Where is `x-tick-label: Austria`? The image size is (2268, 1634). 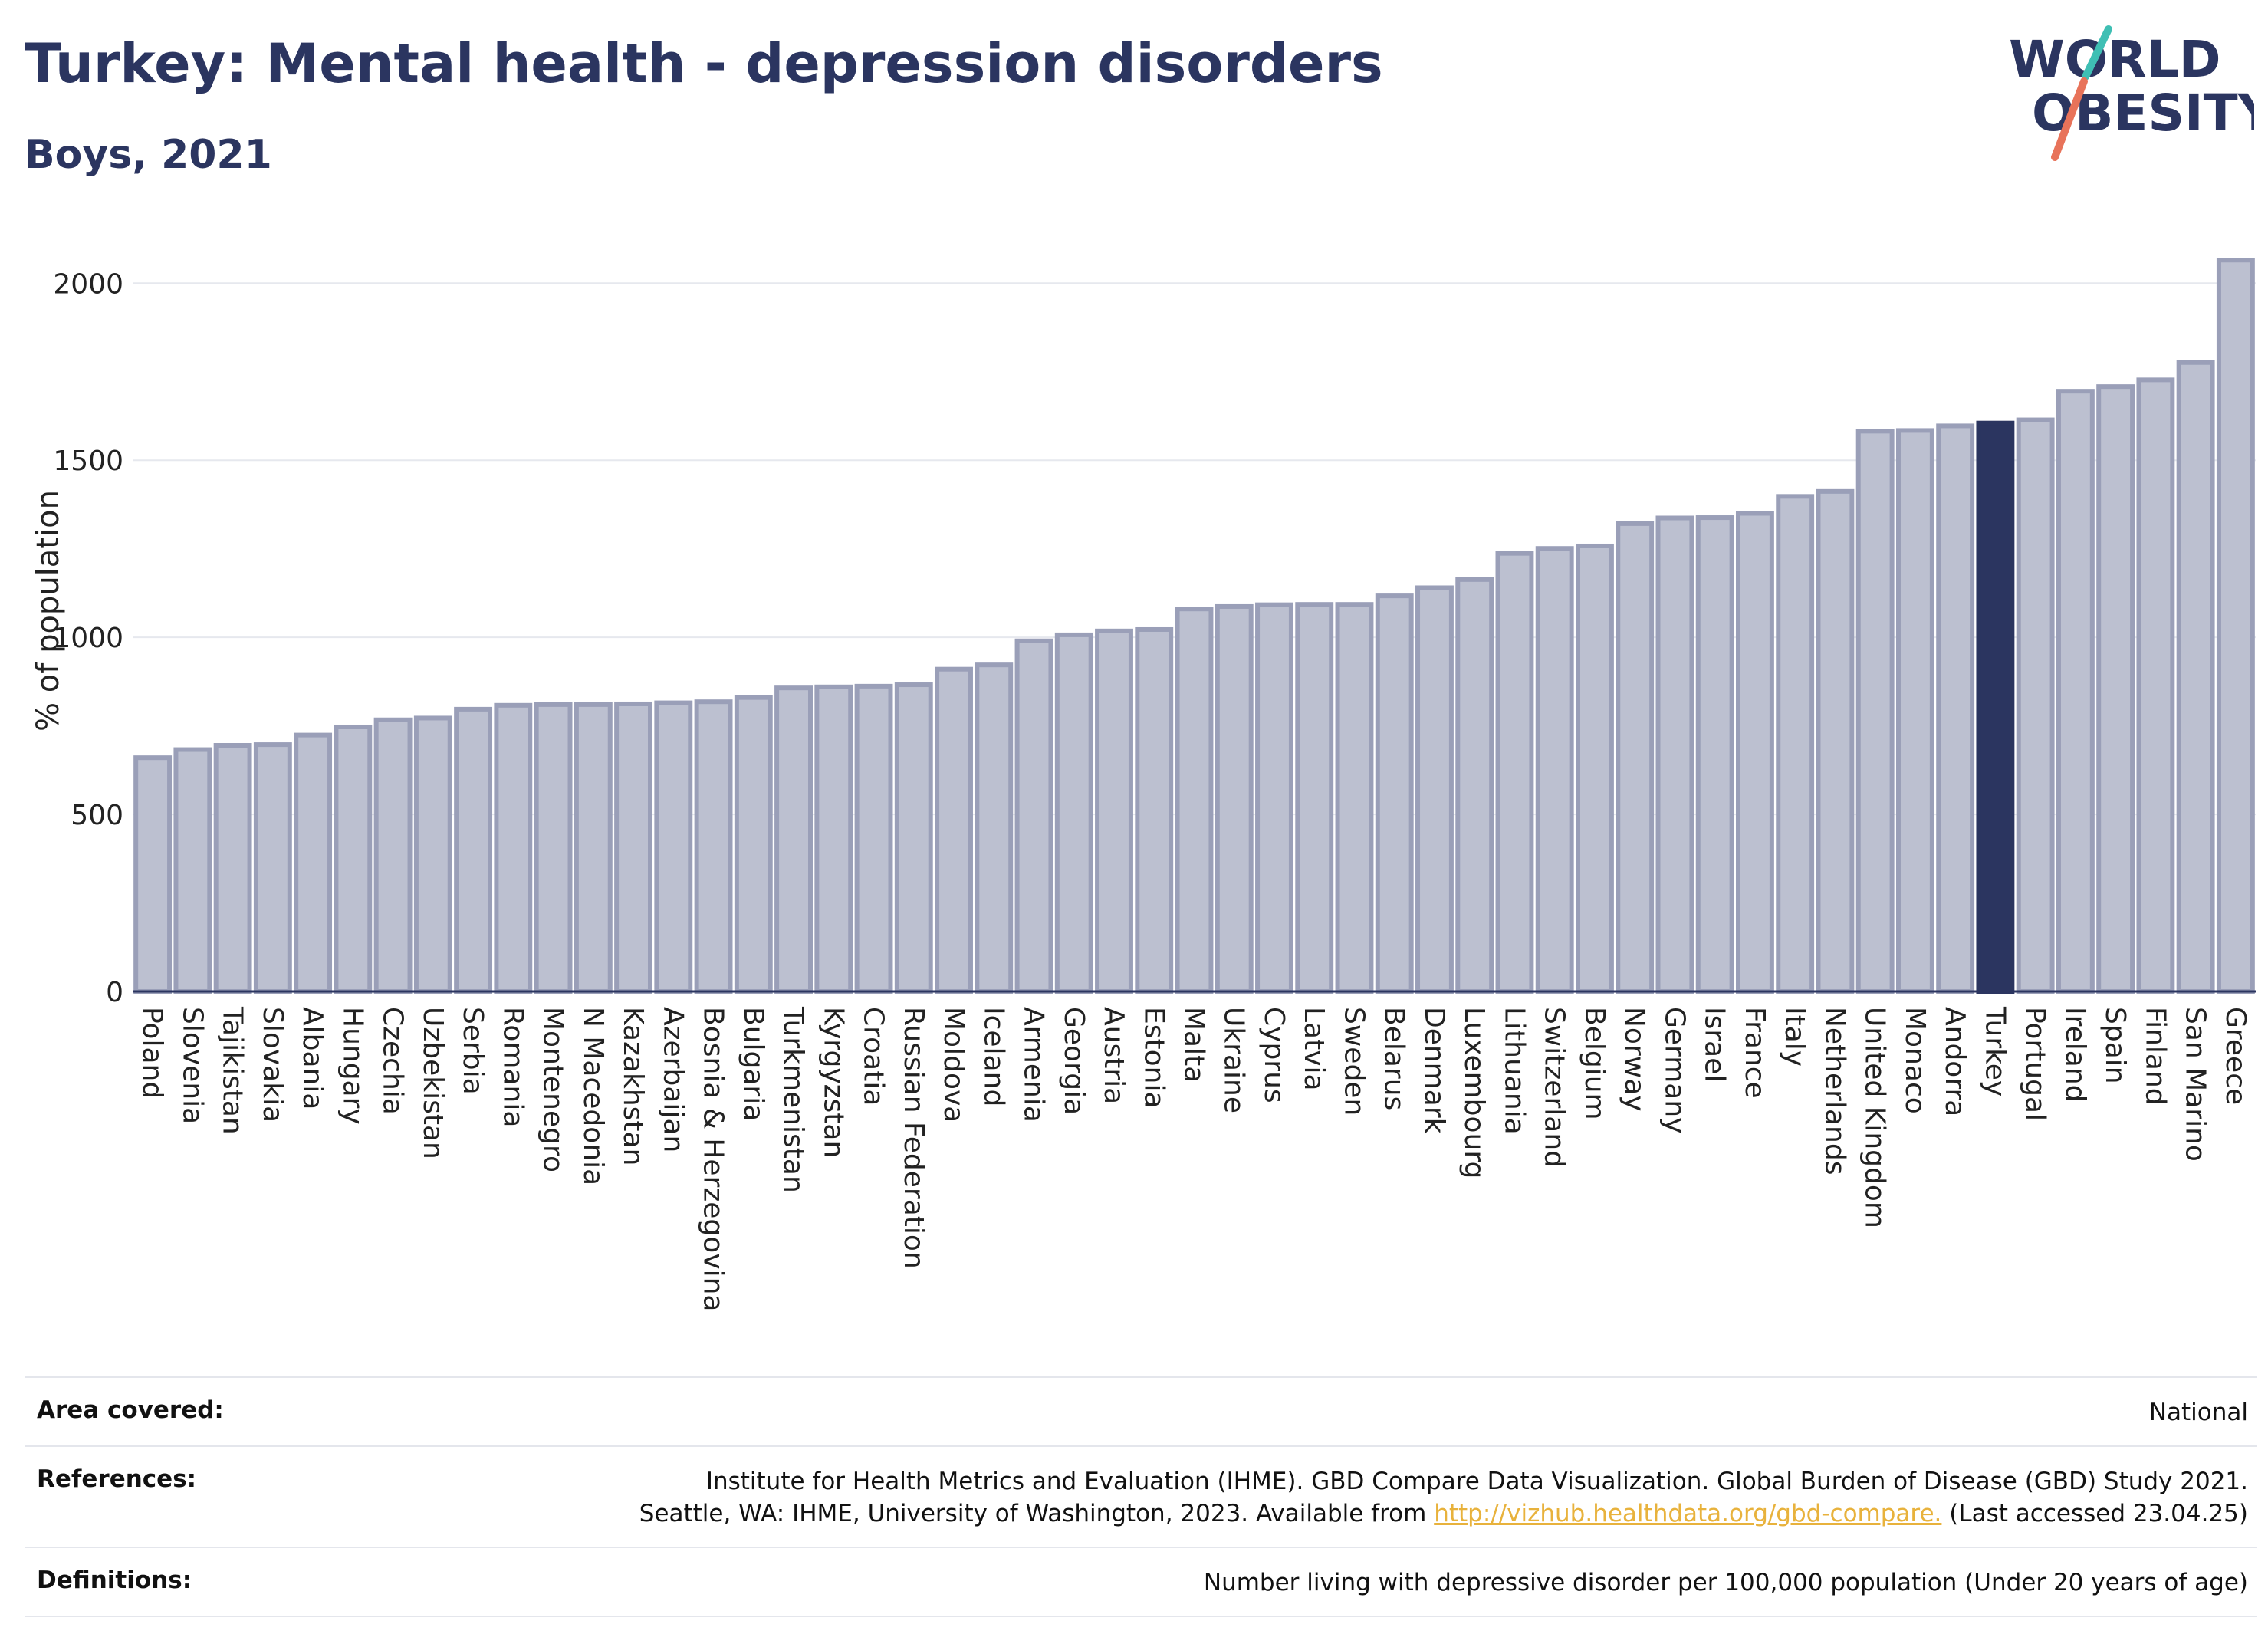 x-tick-label: Austria is located at coordinates (1113, 1056).